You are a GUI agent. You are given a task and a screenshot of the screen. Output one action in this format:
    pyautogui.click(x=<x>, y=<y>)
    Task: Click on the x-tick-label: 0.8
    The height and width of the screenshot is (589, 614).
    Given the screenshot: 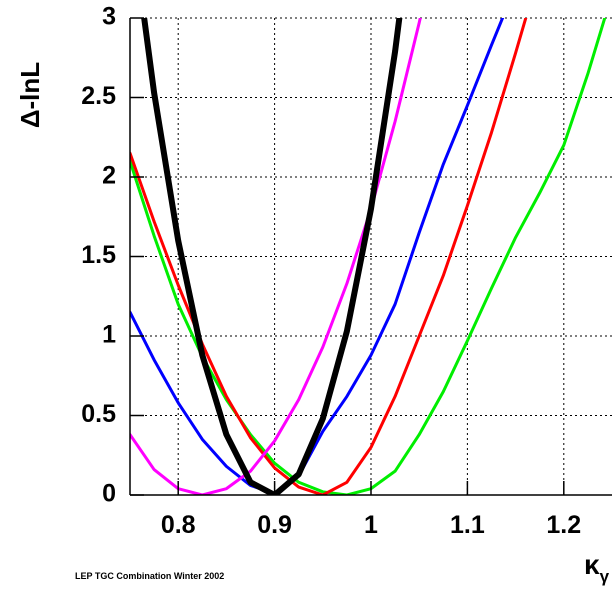 What is the action you would take?
    pyautogui.click(x=178, y=525)
    